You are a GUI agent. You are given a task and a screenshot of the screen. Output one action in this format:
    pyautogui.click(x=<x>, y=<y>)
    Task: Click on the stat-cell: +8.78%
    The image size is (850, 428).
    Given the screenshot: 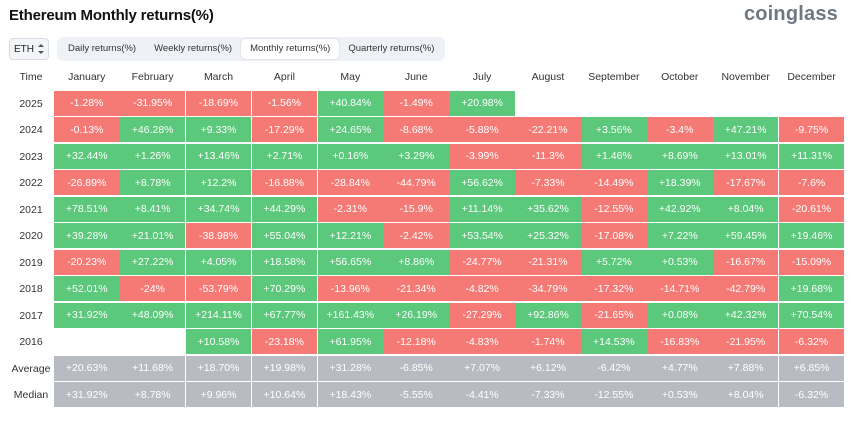 What is the action you would take?
    pyautogui.click(x=152, y=395)
    